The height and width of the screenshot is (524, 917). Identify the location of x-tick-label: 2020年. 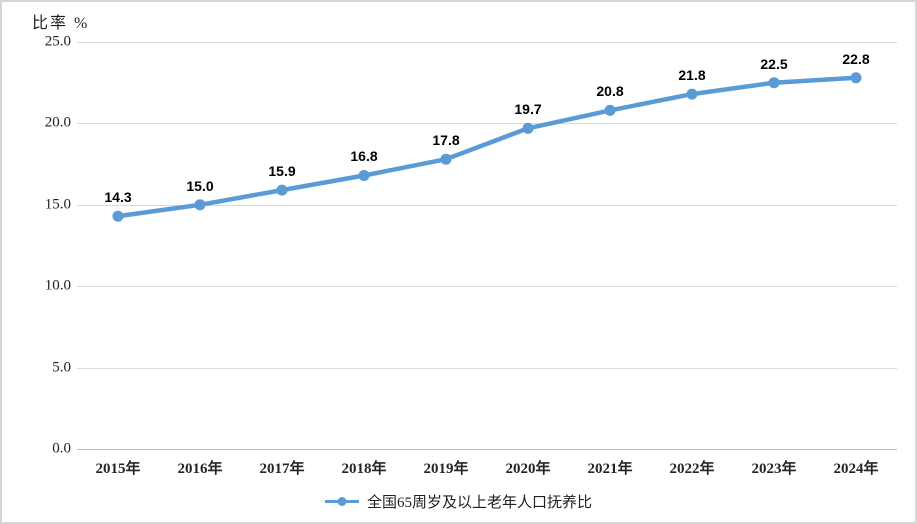
(528, 469).